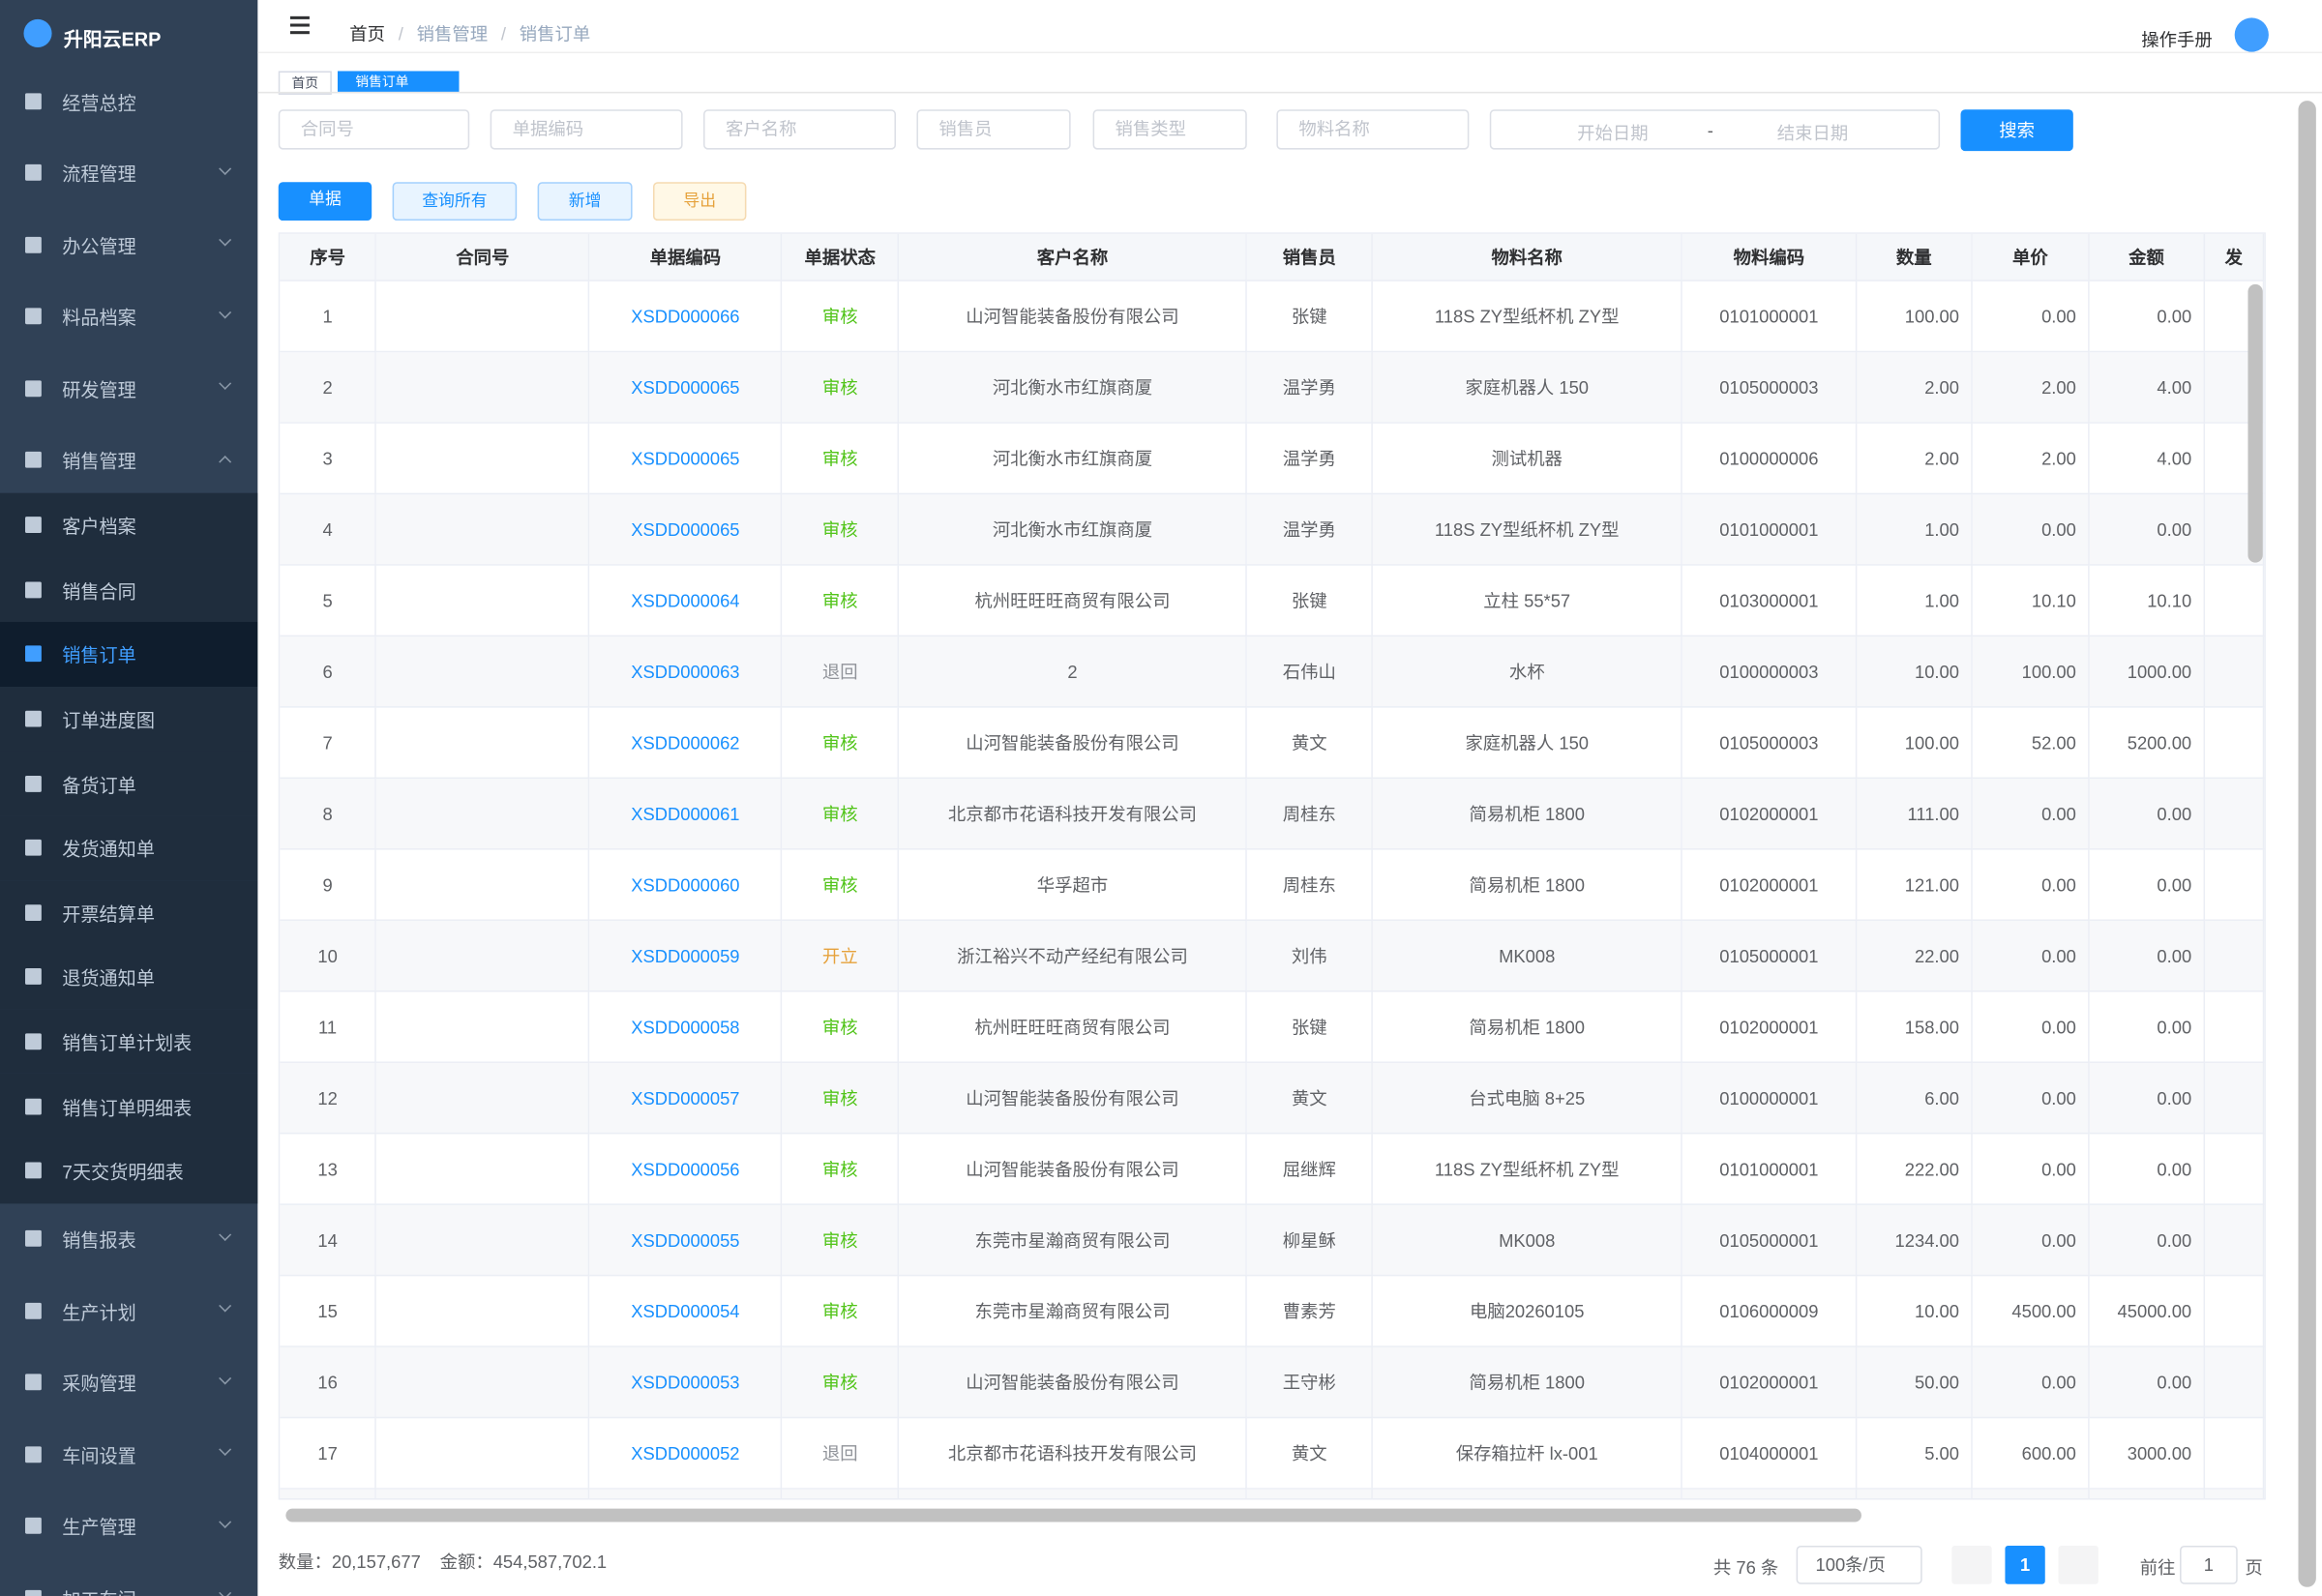 The height and width of the screenshot is (1596, 2322). Describe the element at coordinates (325, 202) in the screenshot. I see `toolbar-button: 单据` at that location.